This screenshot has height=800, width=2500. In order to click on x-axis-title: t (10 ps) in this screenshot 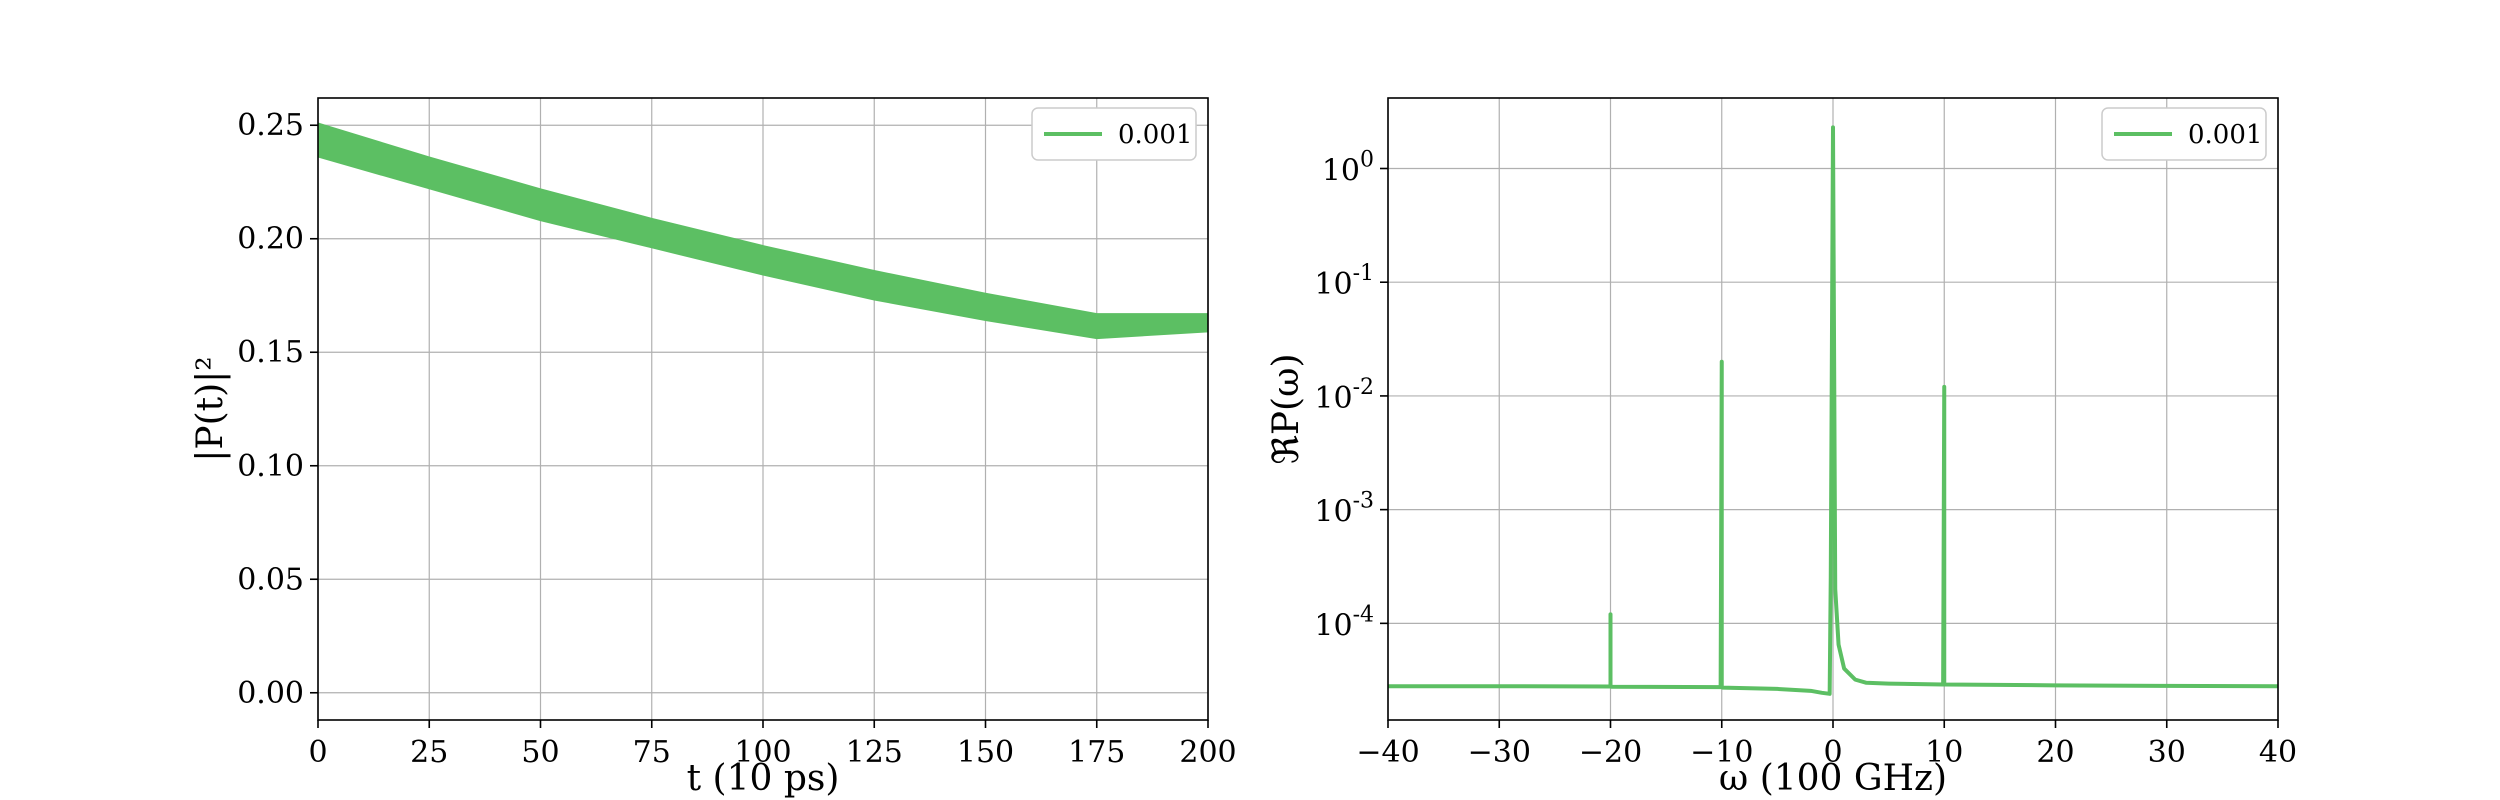, I will do `click(763, 778)`.